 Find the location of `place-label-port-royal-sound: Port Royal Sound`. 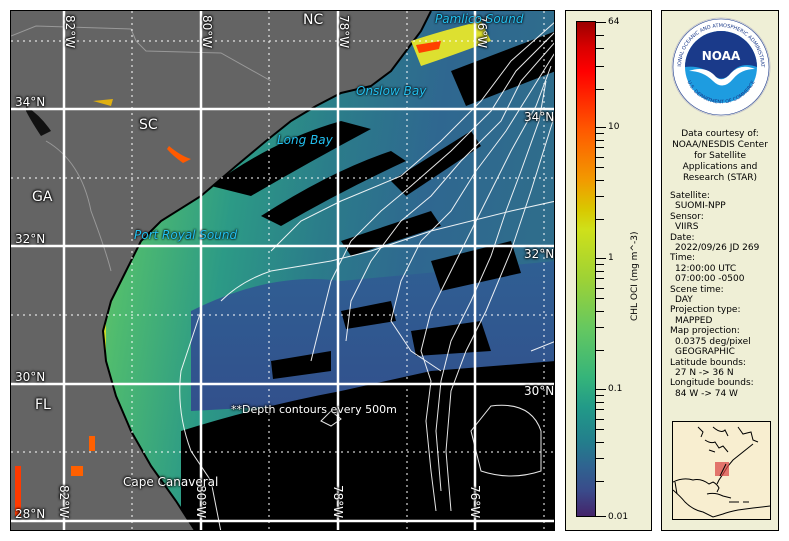

place-label-port-royal-sound: Port Royal Sound is located at coordinates (186, 235).